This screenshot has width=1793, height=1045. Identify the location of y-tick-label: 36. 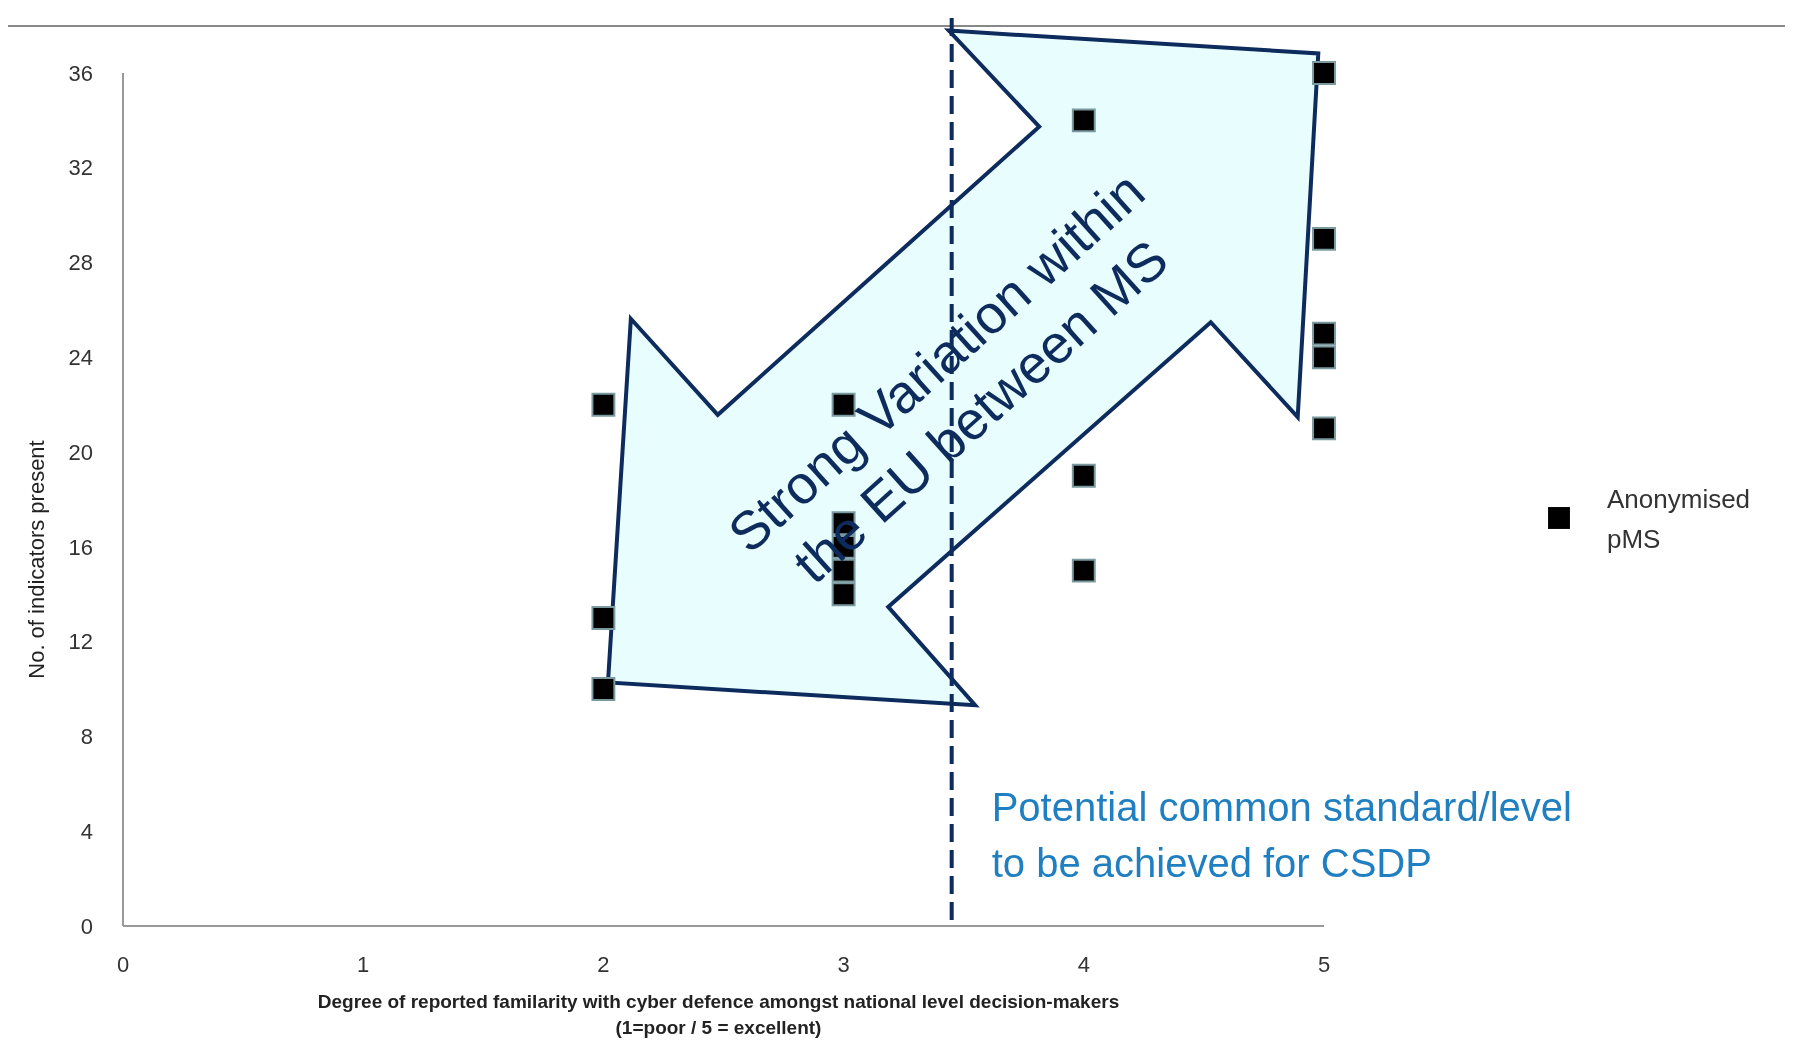
(80, 73).